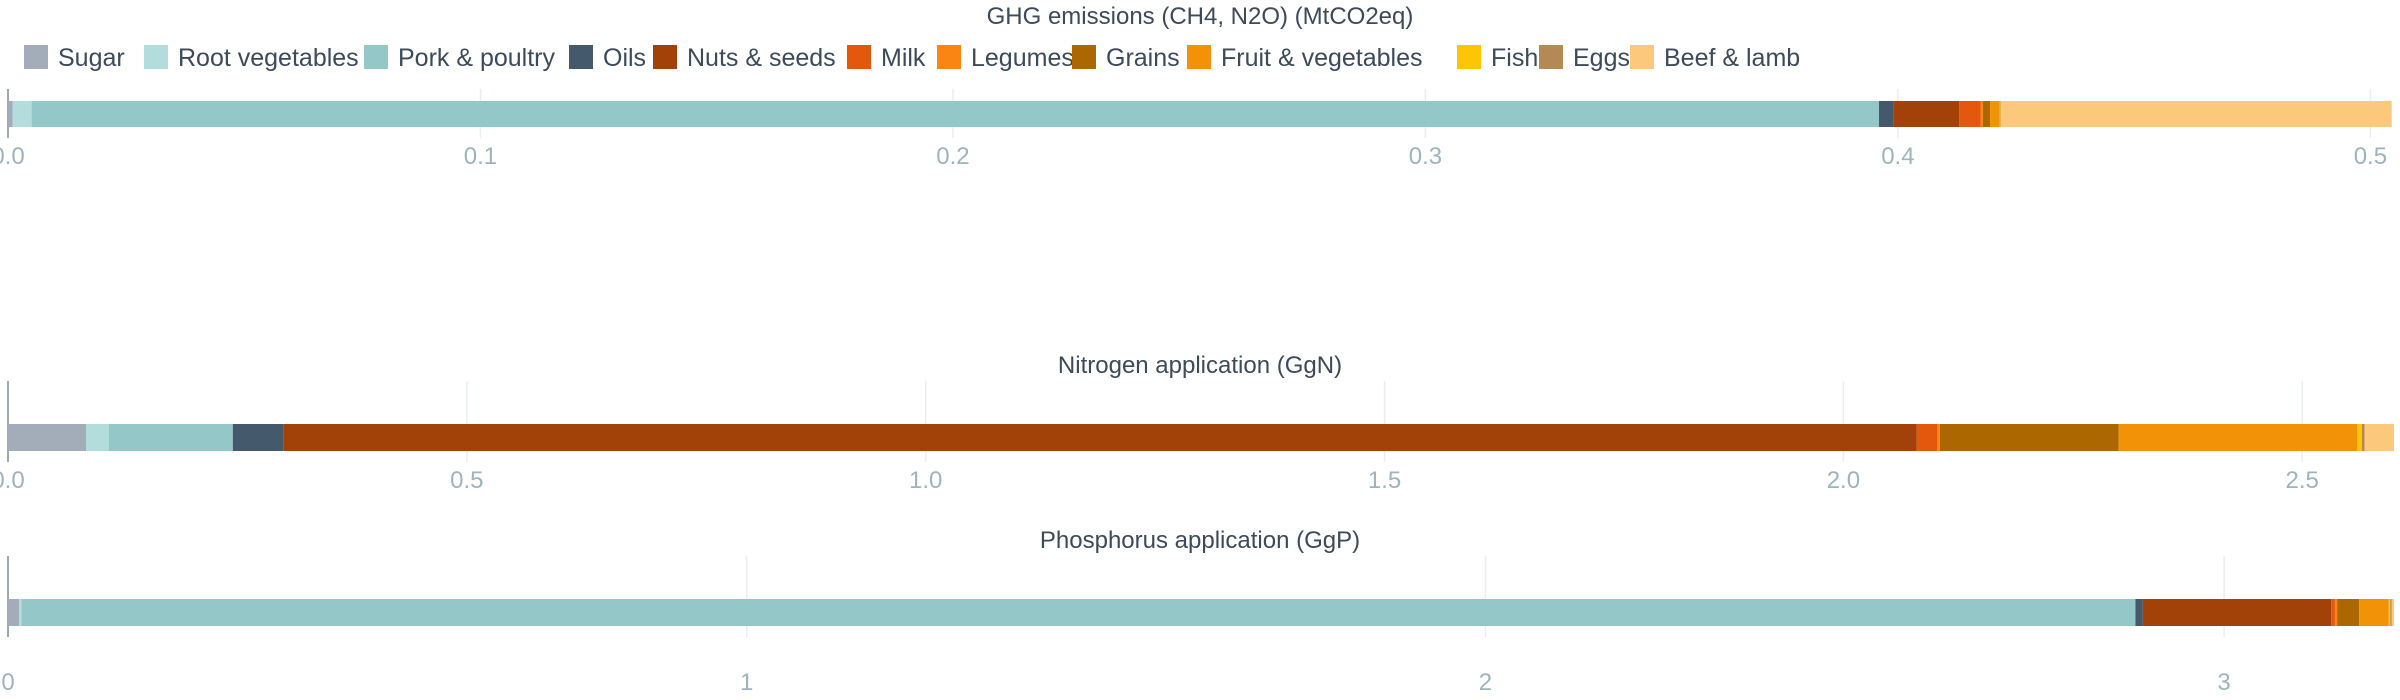 The width and height of the screenshot is (2400, 700). What do you see at coordinates (170, 437) in the screenshot?
I see `bar-segment-2-pork-poultry` at bounding box center [170, 437].